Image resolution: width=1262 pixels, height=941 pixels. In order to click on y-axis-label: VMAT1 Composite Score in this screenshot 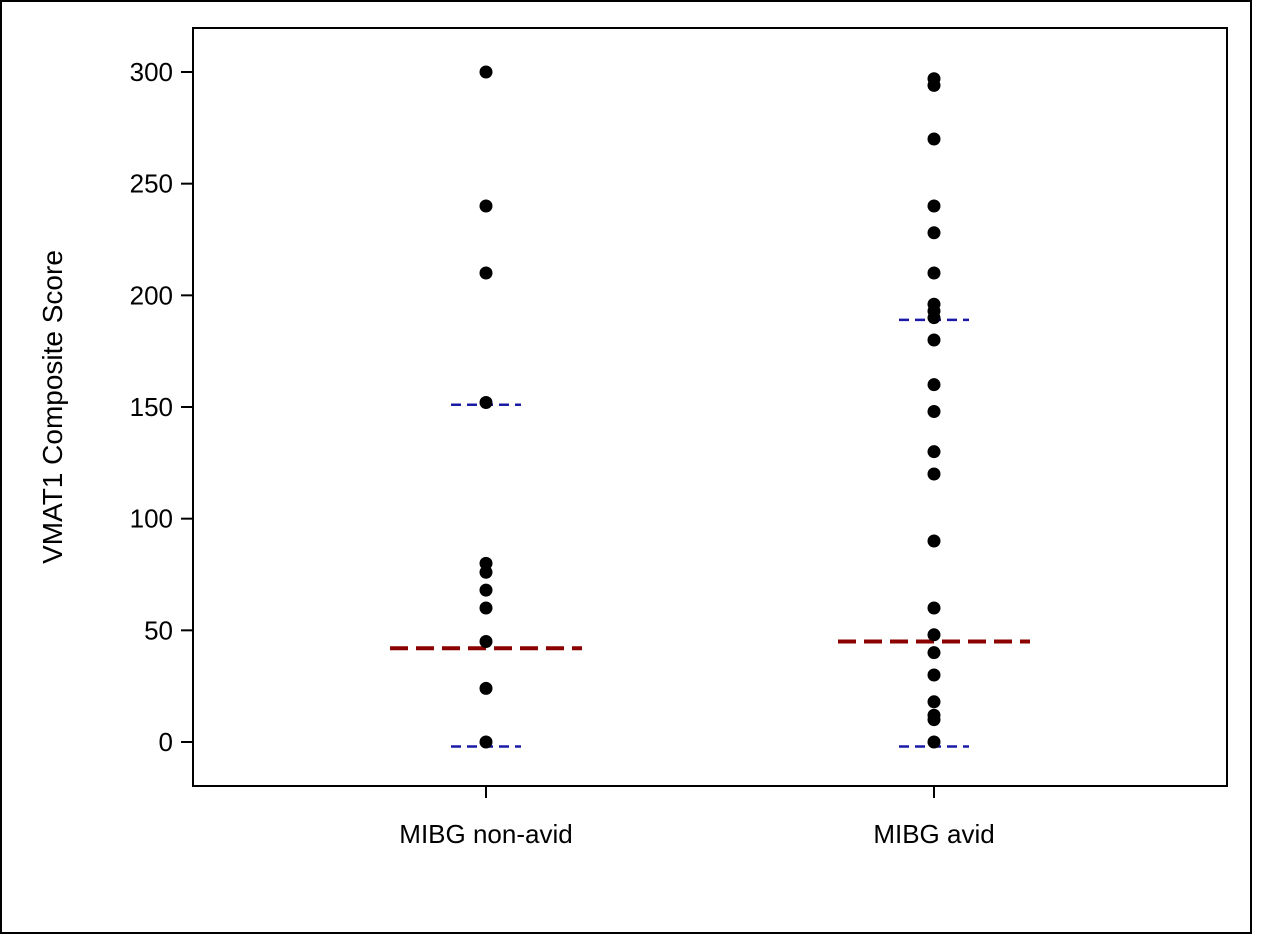, I will do `click(52, 407)`.